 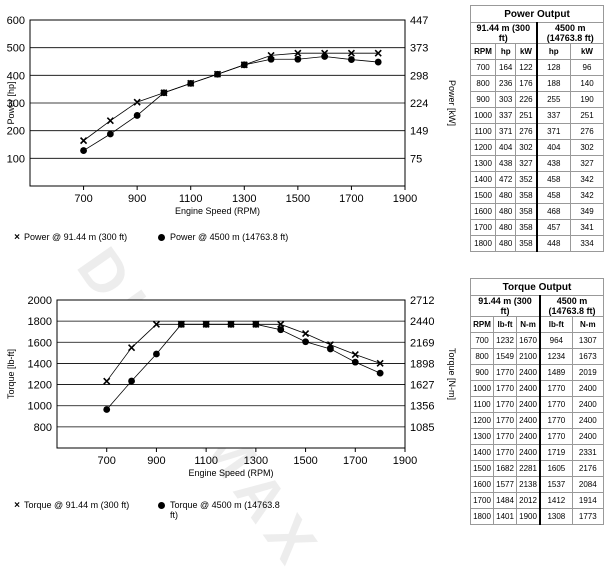 I want to click on y-tick-label: 1000, so click(x=40, y=407).